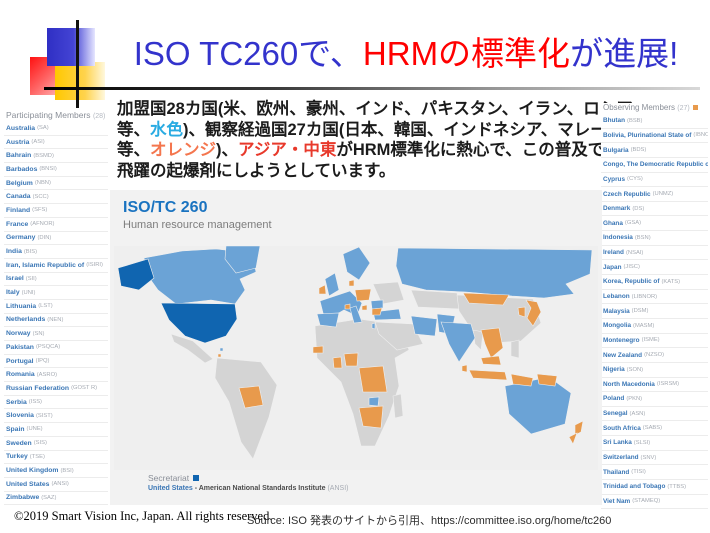 The height and width of the screenshot is (533, 710). Describe the element at coordinates (20, 375) in the screenshot. I see `member-link: Romania` at that location.